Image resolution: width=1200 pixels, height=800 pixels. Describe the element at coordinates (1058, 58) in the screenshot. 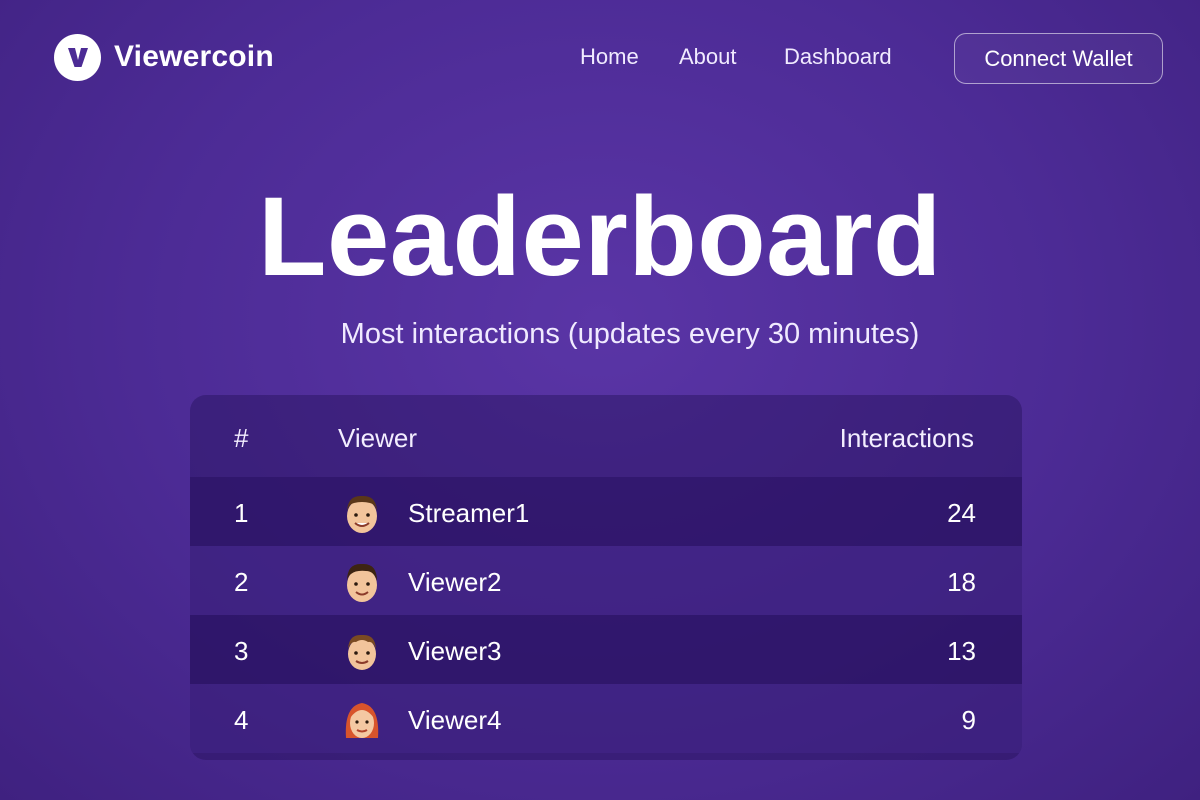

I see `connect-wallet-button: Connect Wallet` at that location.